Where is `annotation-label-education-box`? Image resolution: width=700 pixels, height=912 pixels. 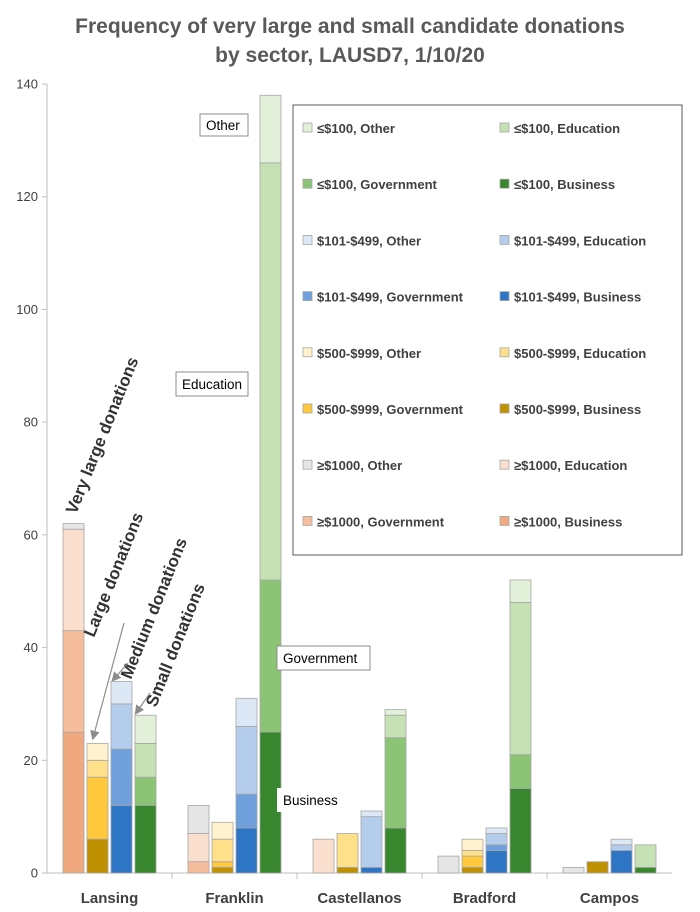
annotation-label-education-box is located at coordinates (212, 384).